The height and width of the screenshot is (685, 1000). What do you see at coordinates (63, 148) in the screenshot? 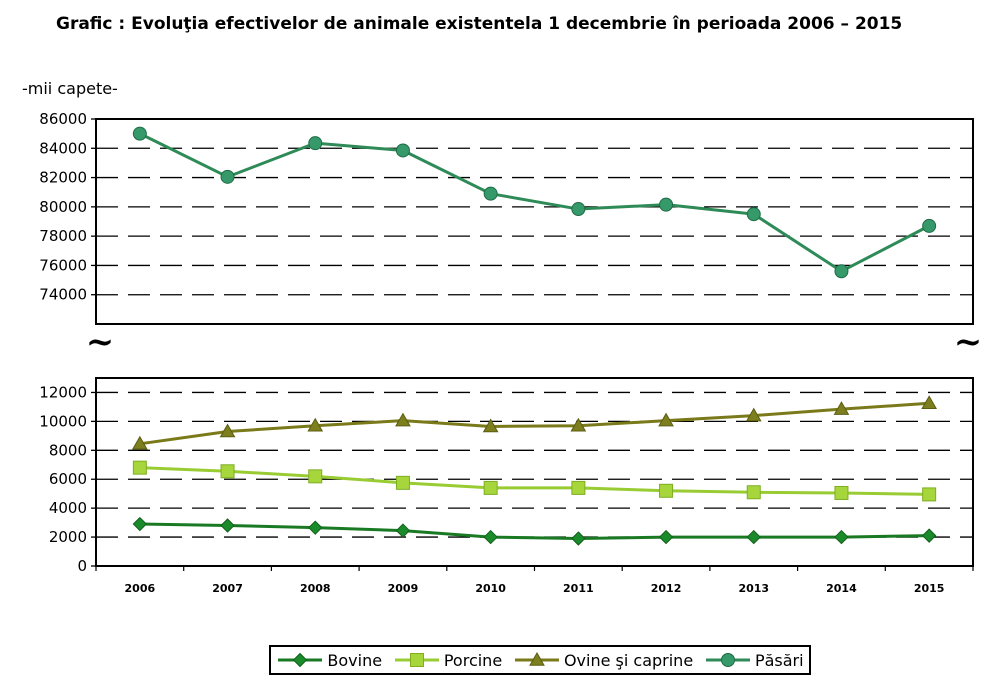
I see `y-tick-label: 84000` at bounding box center [63, 148].